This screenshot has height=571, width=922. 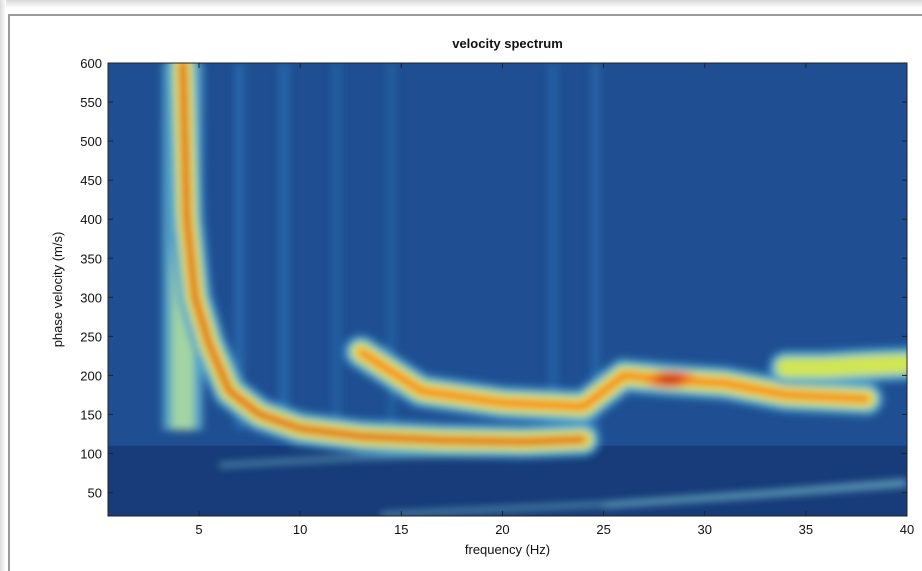 I want to click on x-tick-label: 15, so click(x=401, y=529).